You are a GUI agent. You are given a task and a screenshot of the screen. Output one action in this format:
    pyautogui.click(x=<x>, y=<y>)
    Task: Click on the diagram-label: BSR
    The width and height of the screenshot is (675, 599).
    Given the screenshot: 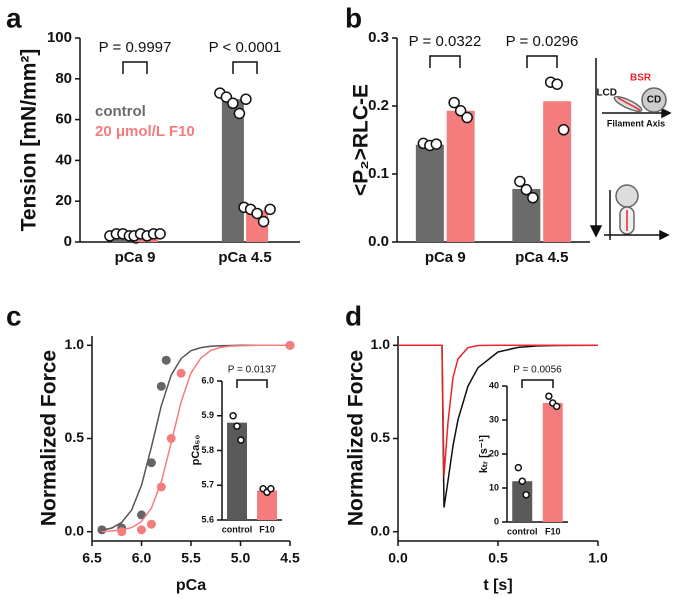 What is the action you would take?
    pyautogui.click(x=641, y=78)
    